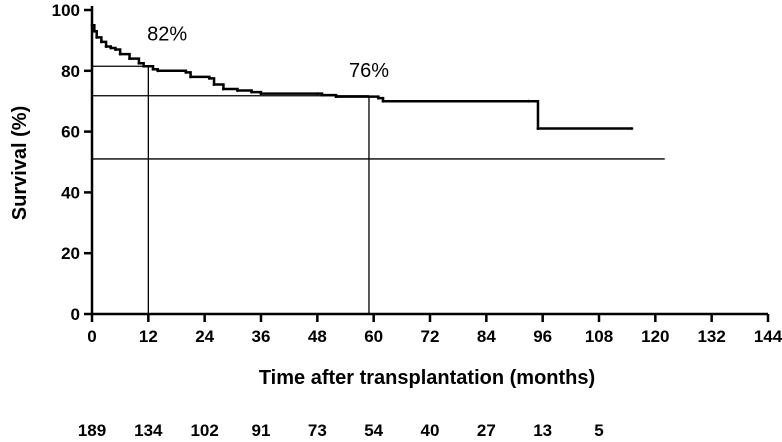 The width and height of the screenshot is (782, 442). I want to click on survival-annotation: 82%, so click(167, 34).